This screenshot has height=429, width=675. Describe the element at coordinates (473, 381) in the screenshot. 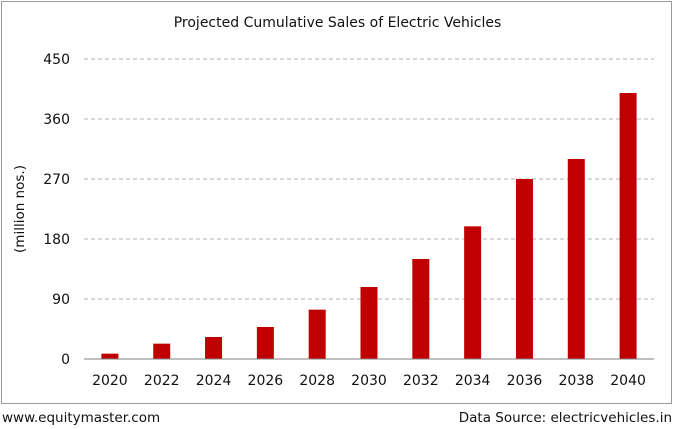

I see `x-tick-label: 2034` at that location.